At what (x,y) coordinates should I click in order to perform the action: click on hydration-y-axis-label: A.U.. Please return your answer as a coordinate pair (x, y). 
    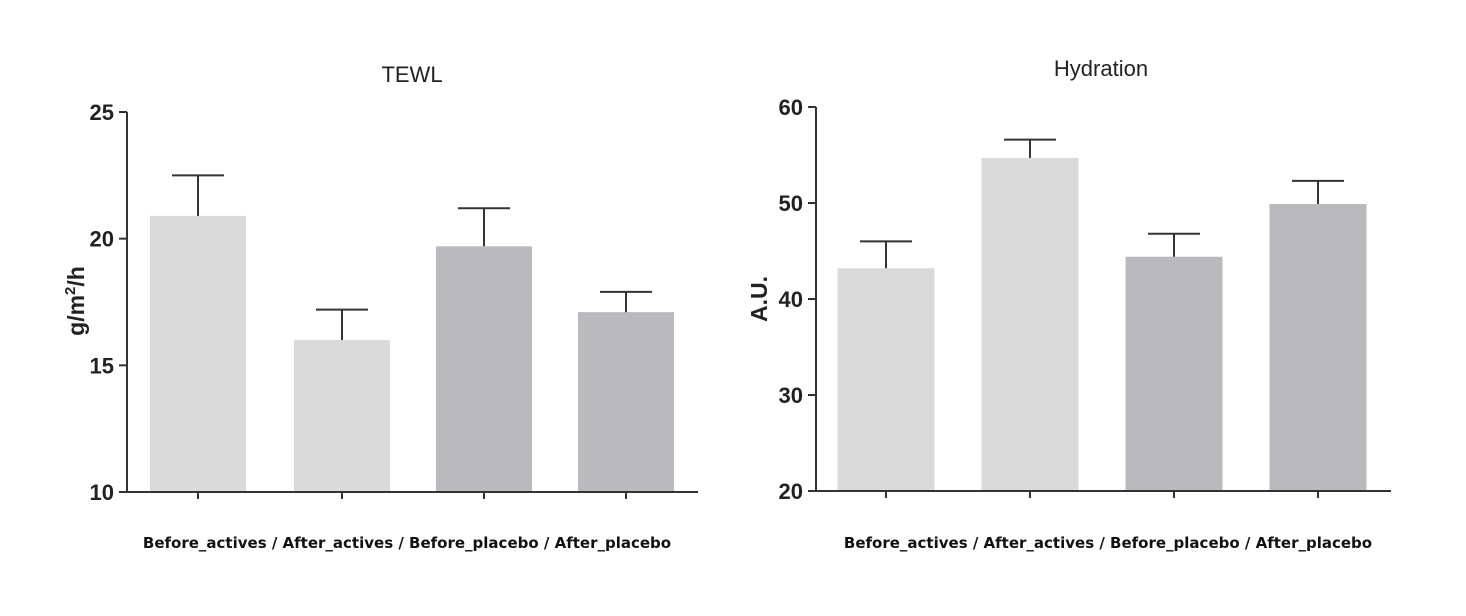
    Looking at the image, I should click on (759, 299).